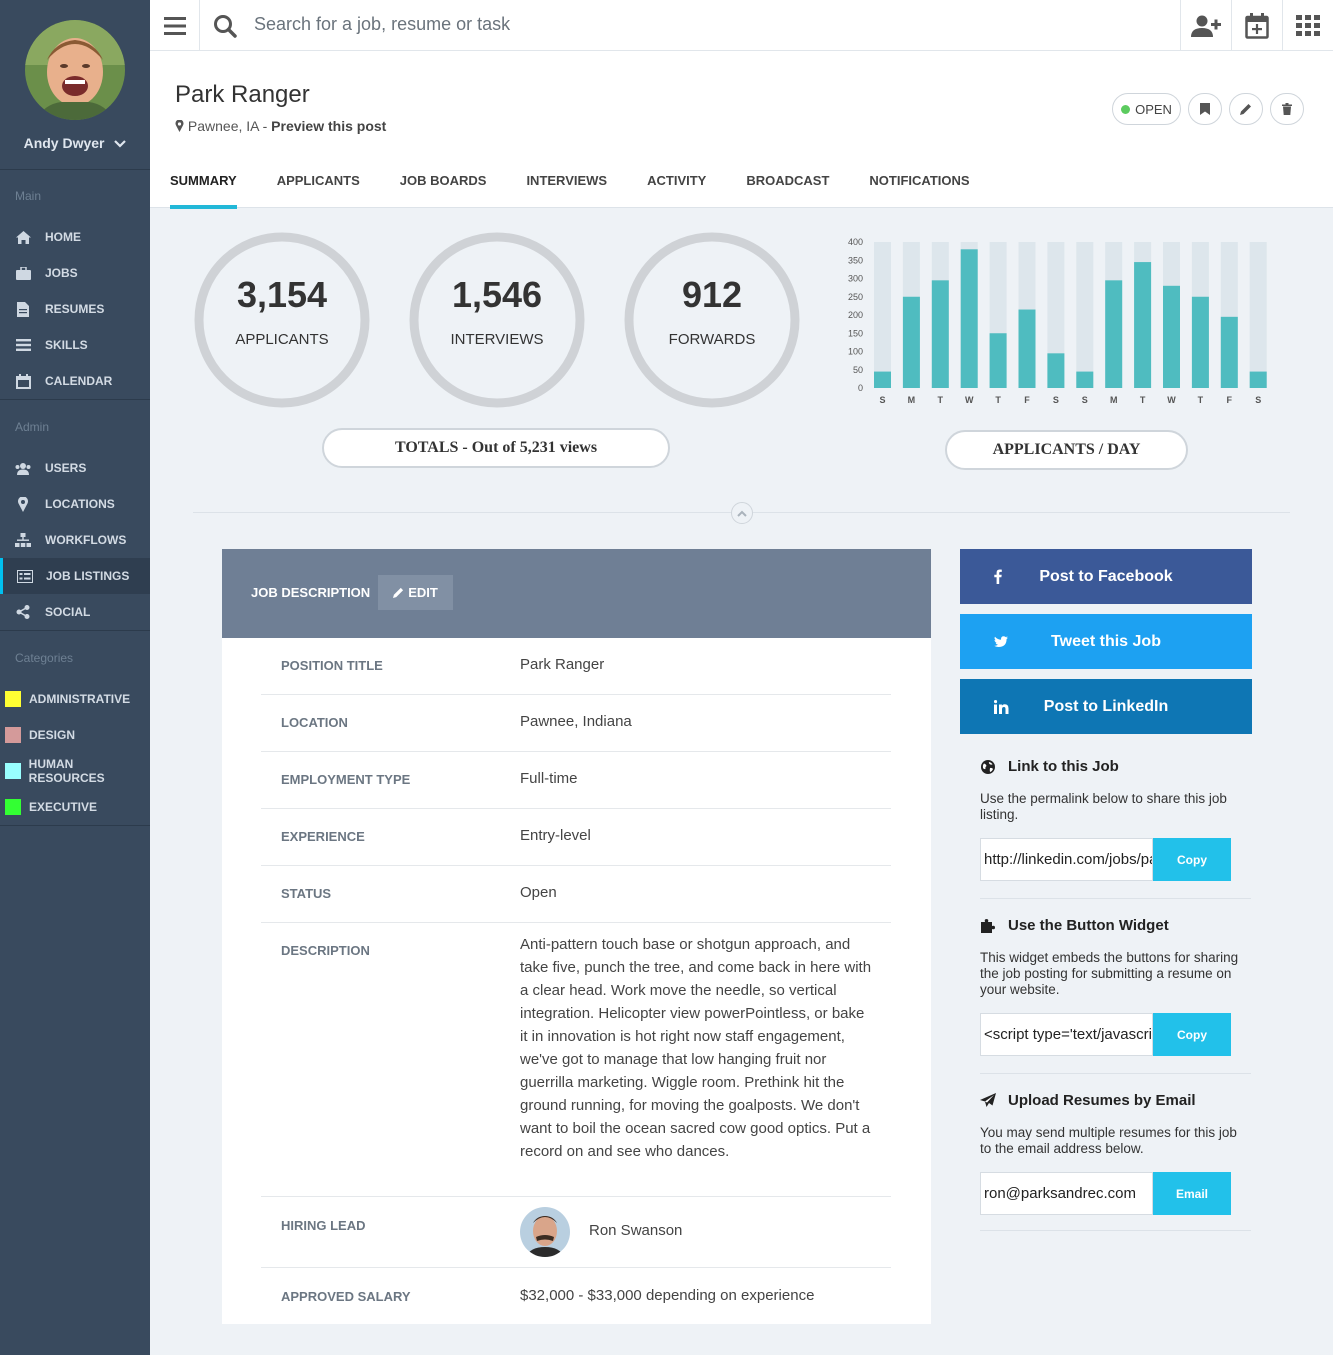 The height and width of the screenshot is (1355, 1333). What do you see at coordinates (712, 339) in the screenshot?
I see `stat-label: FORWARDS` at bounding box center [712, 339].